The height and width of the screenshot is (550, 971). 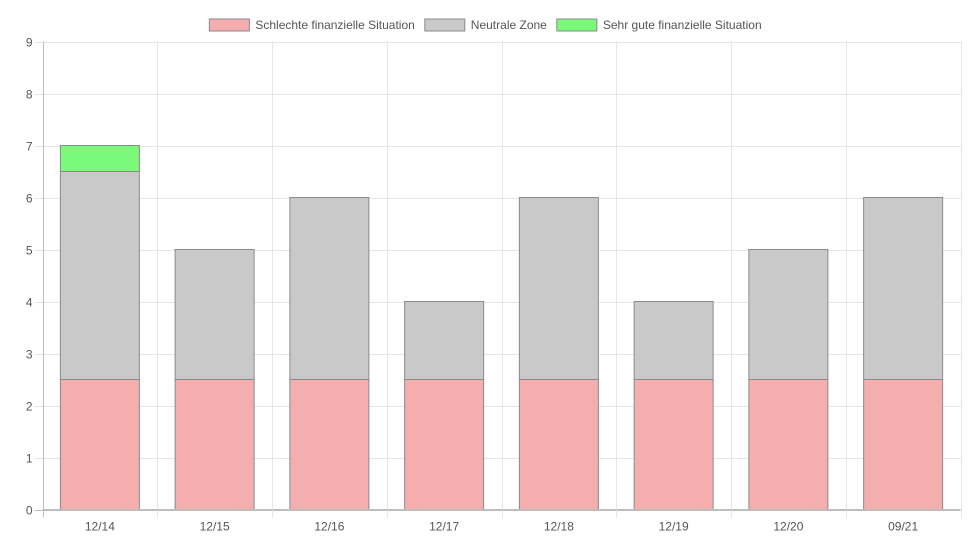 What do you see at coordinates (215, 527) in the screenshot?
I see `x-tick-label: 12/15` at bounding box center [215, 527].